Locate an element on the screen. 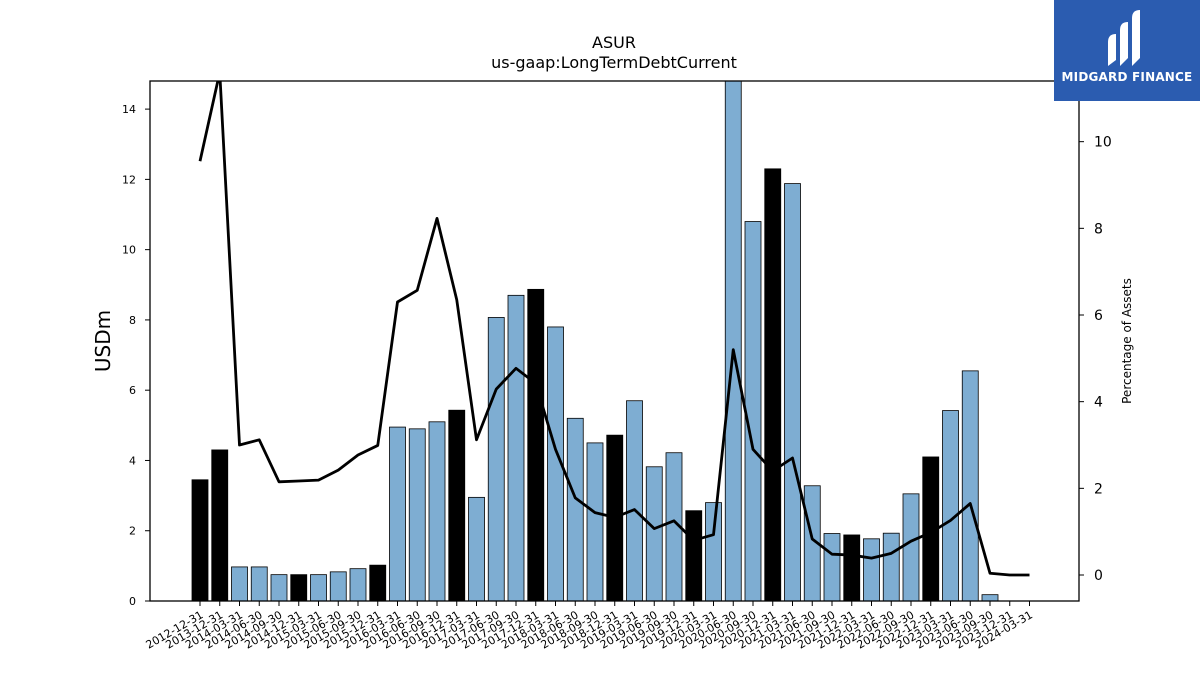 The image size is (1200, 675). brand-logo: MIDGARD FINANCE is located at coordinates (1127, 50).